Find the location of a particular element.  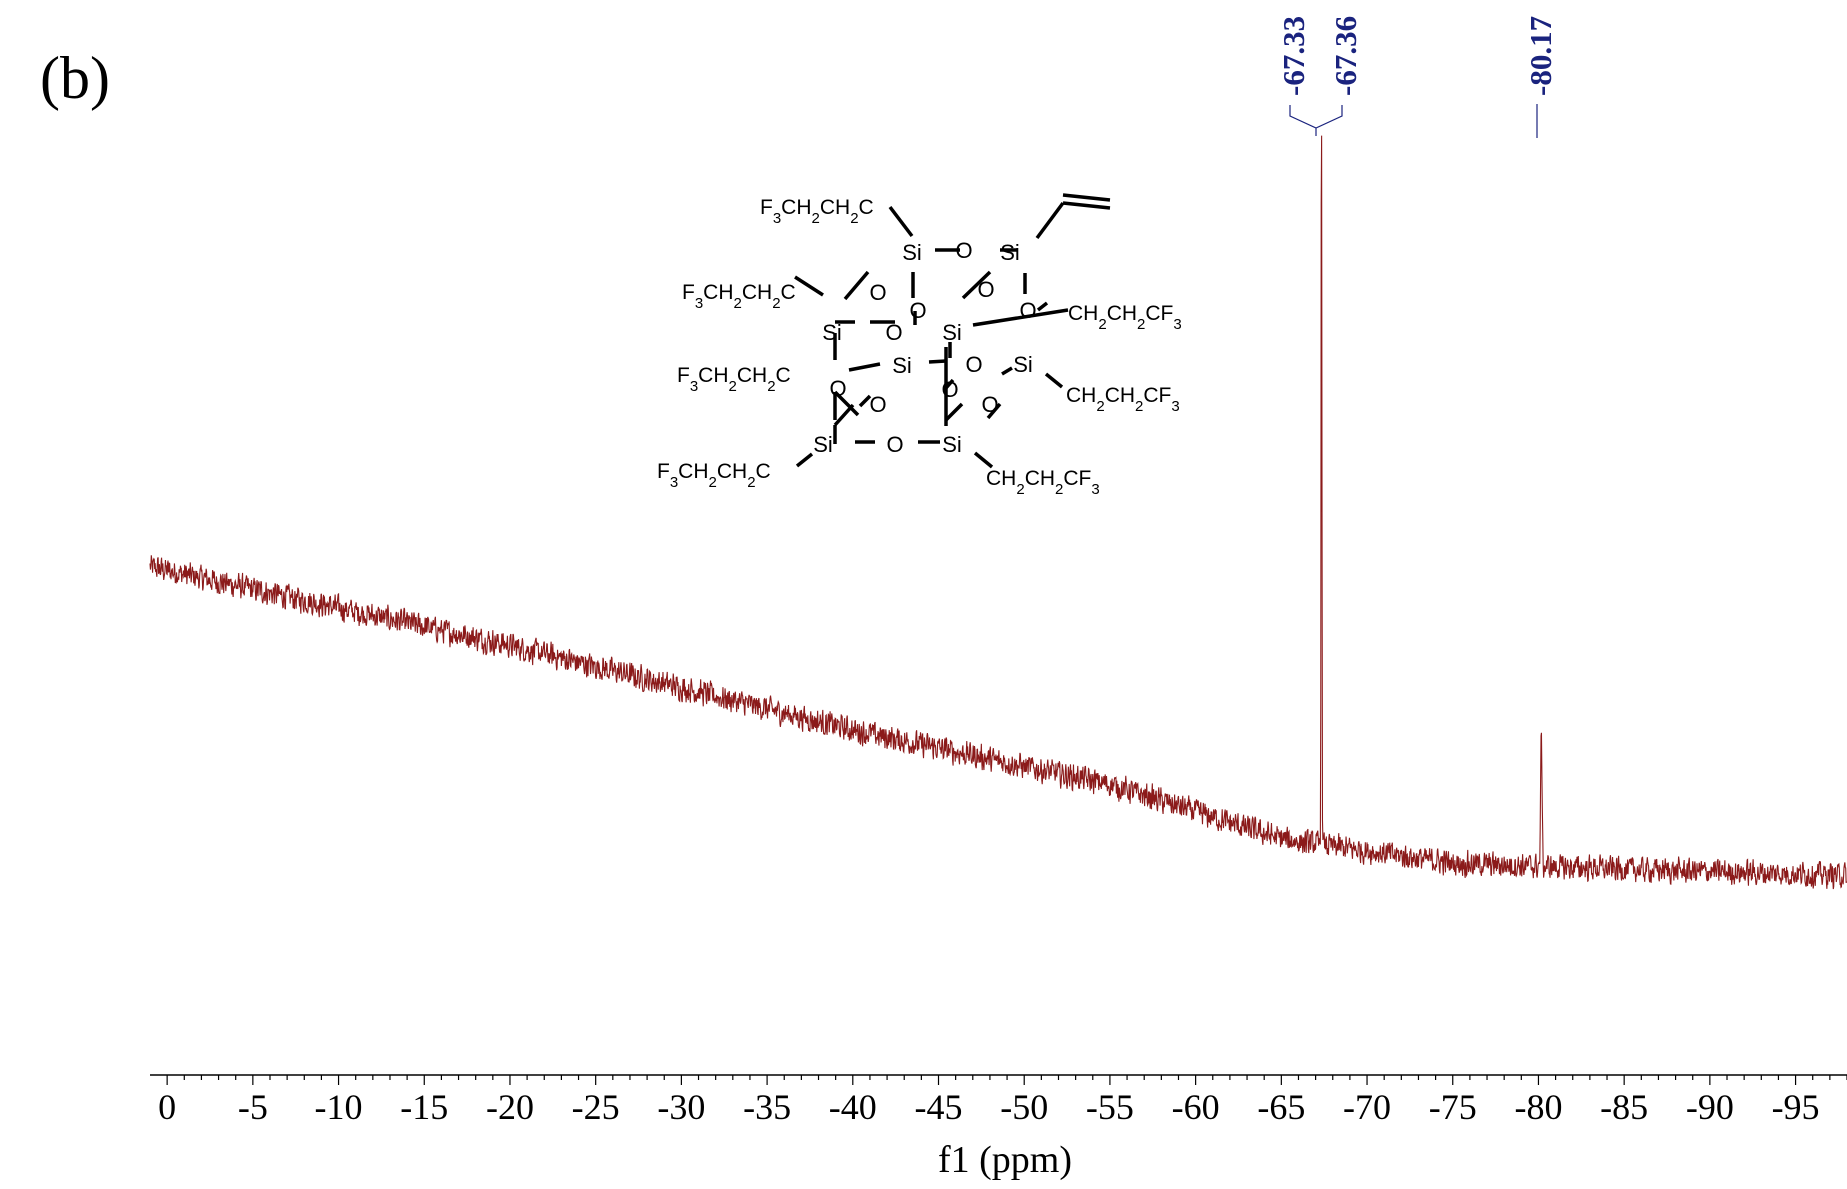

x-tick-label: -30 is located at coordinates (681, 1107).